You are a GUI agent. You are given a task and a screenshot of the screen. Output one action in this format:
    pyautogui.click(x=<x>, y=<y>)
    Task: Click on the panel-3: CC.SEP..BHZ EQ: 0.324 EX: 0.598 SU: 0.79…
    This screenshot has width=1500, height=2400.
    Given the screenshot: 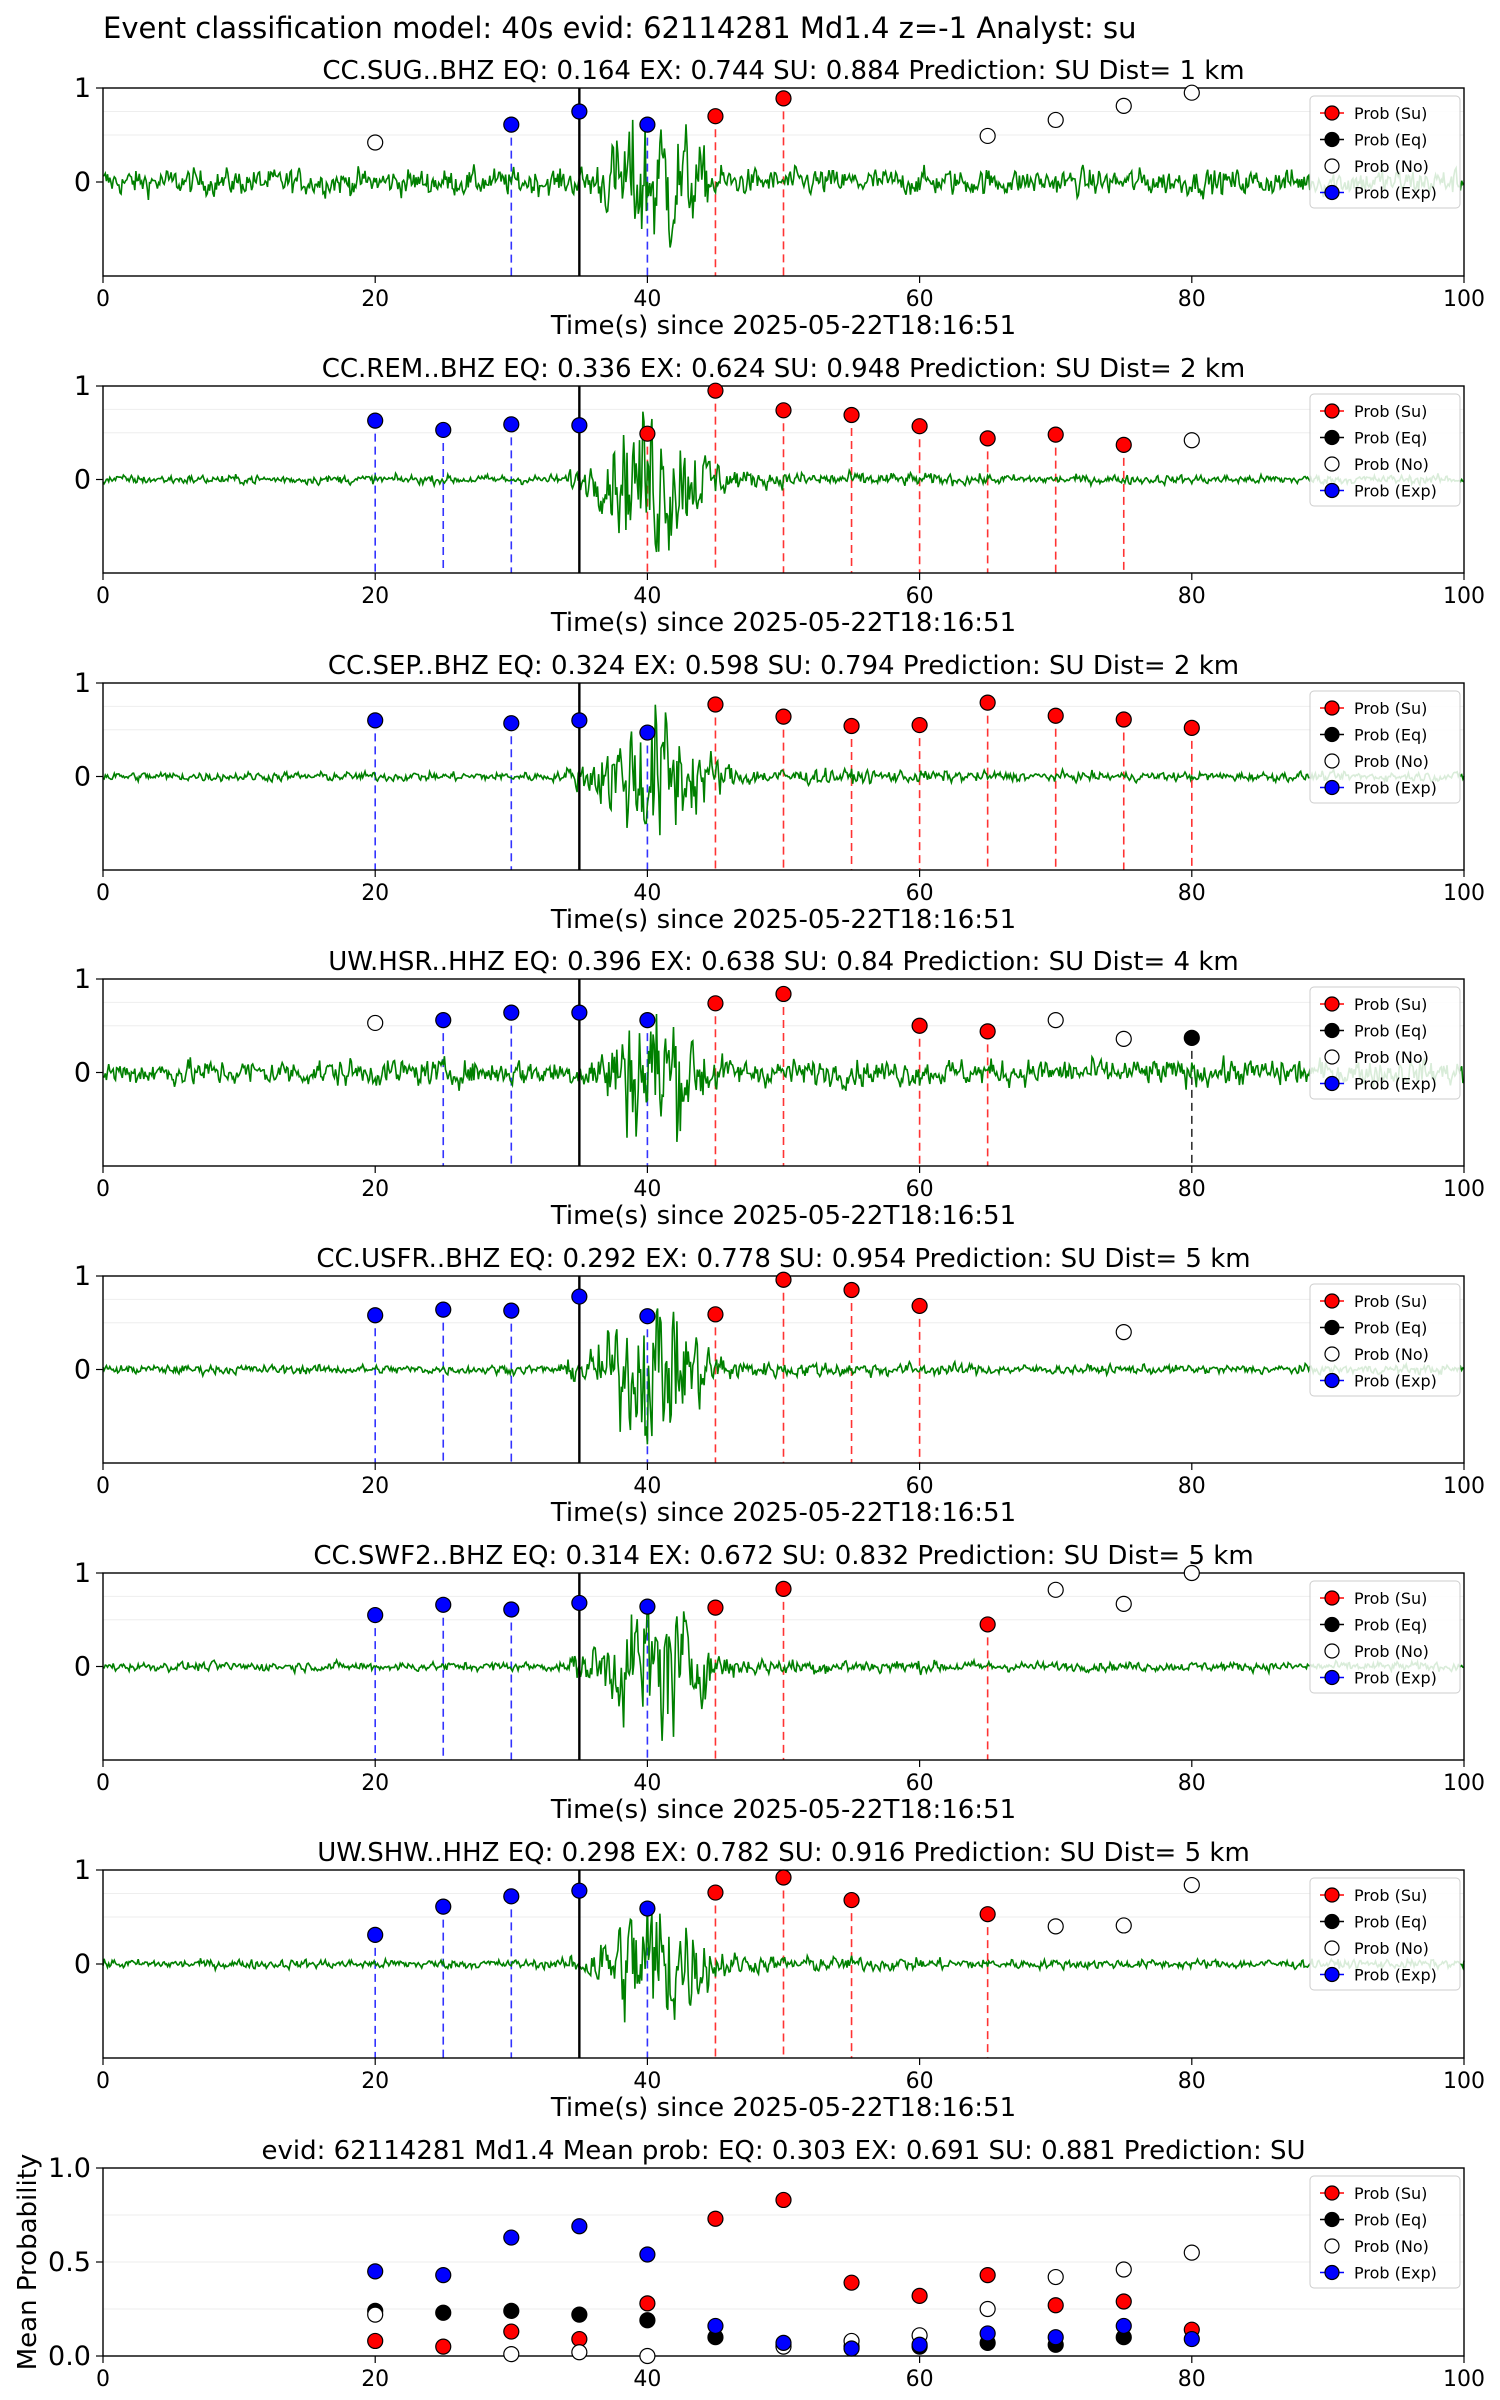 What is the action you would take?
    pyautogui.click(x=779, y=793)
    